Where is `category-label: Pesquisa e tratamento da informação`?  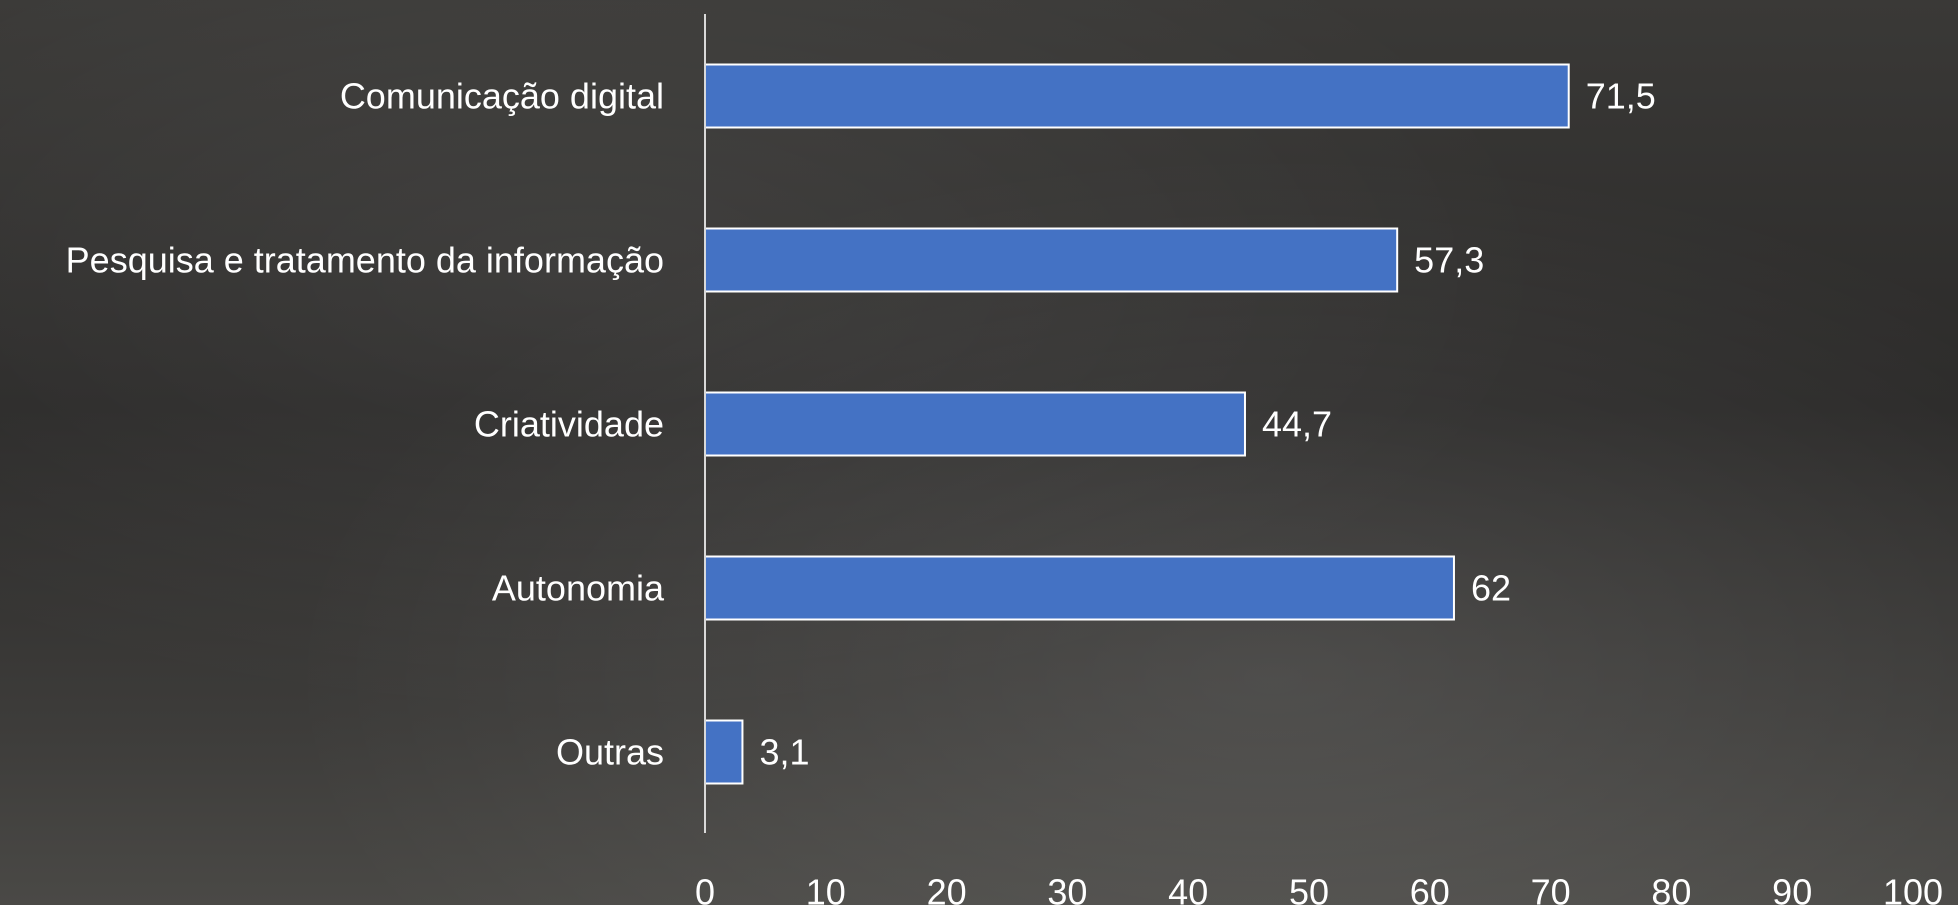
category-label: Pesquisa e tratamento da informação is located at coordinates (365, 260).